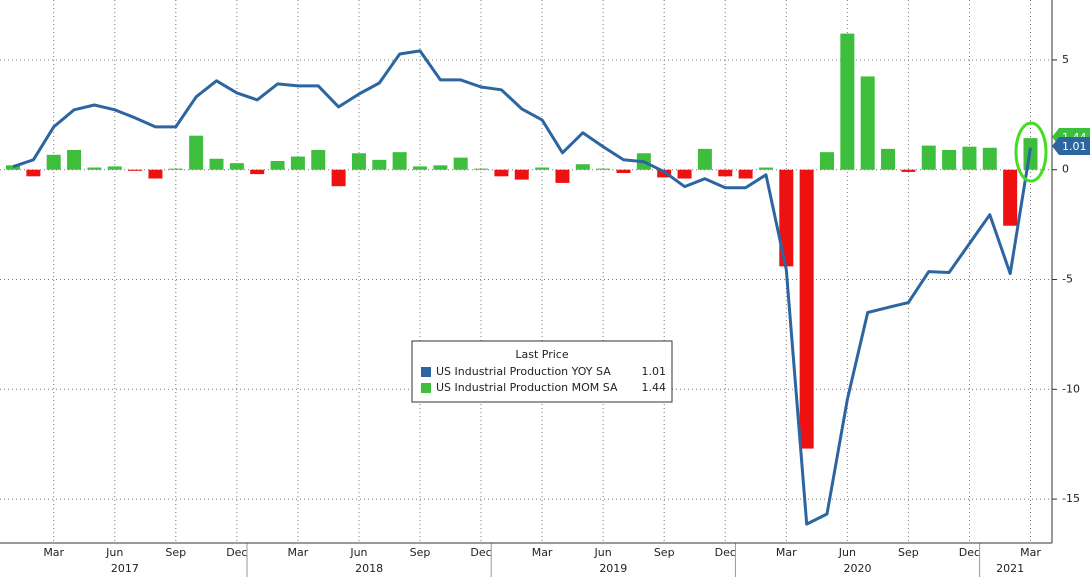  Describe the element at coordinates (125, 568) in the screenshot. I see `year-label: 2017` at that location.